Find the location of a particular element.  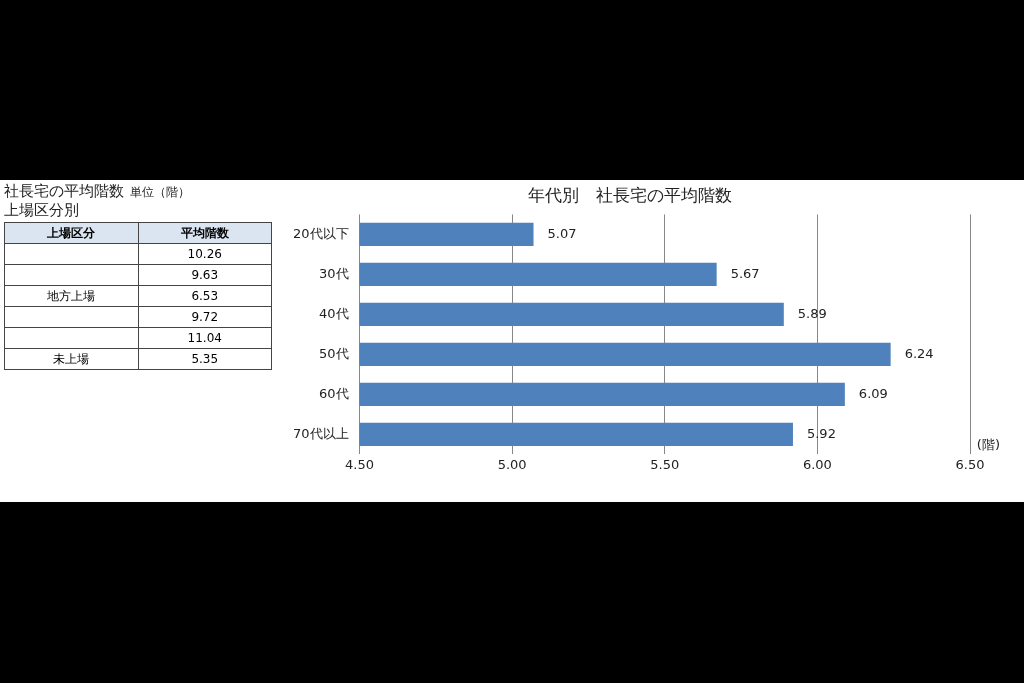

y-tick-label: 70代以上 is located at coordinates (321, 433).